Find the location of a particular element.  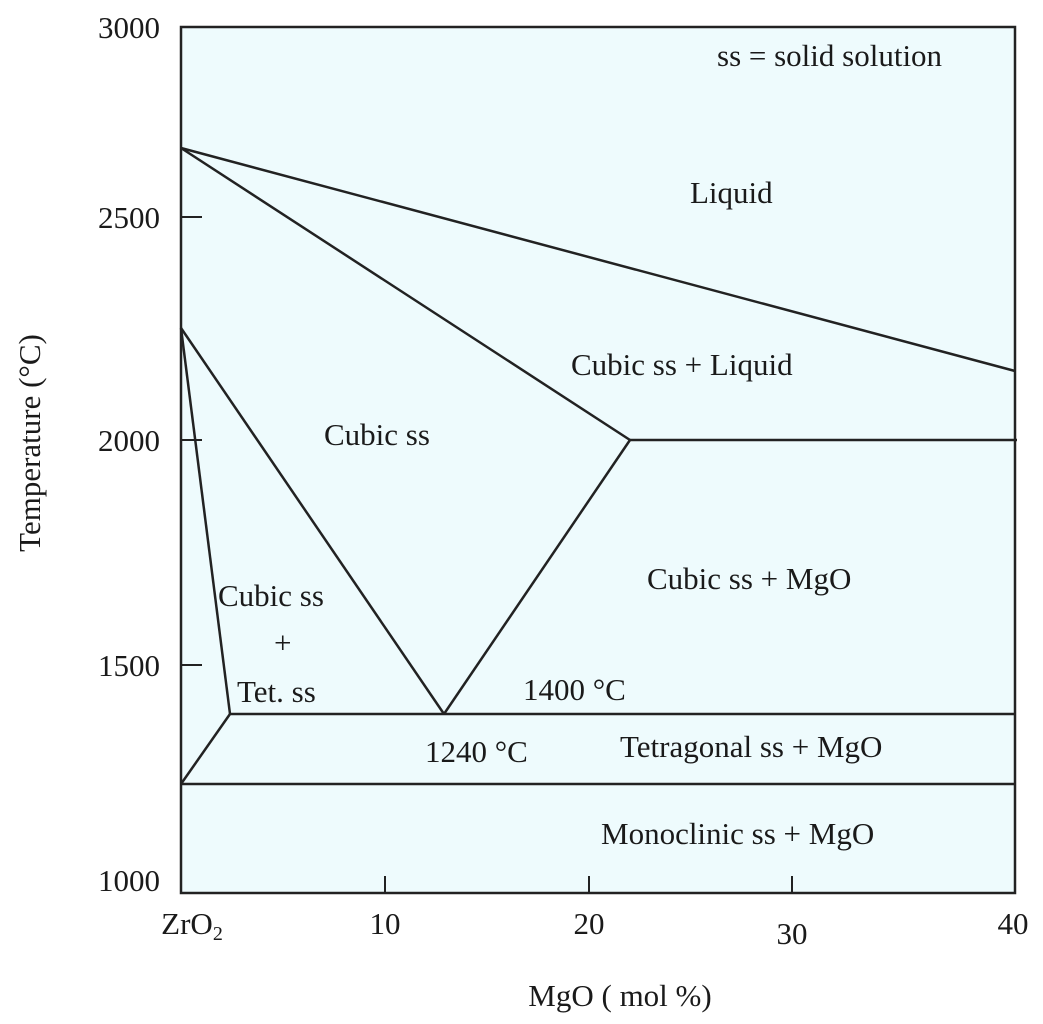

y-tick-marks is located at coordinates (191, 441).